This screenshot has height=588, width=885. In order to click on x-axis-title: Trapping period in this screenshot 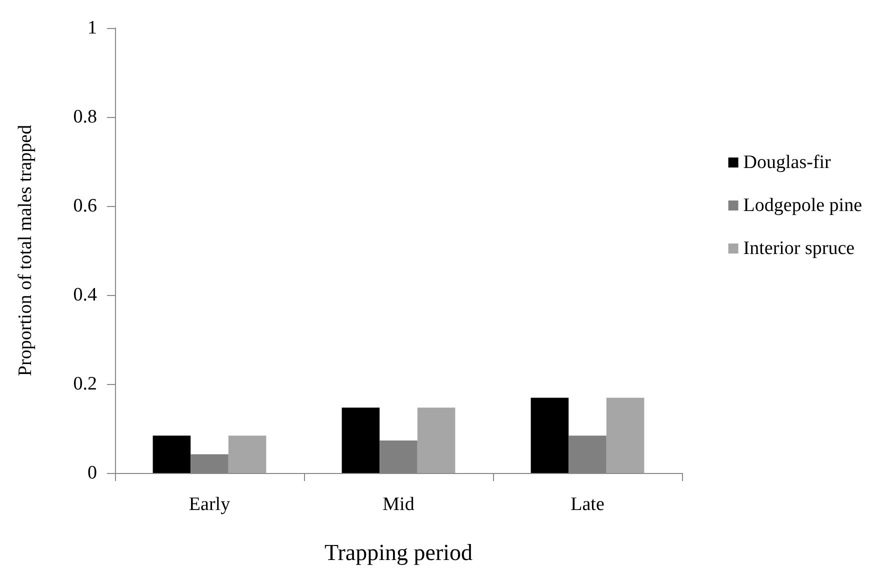, I will do `click(398, 552)`.